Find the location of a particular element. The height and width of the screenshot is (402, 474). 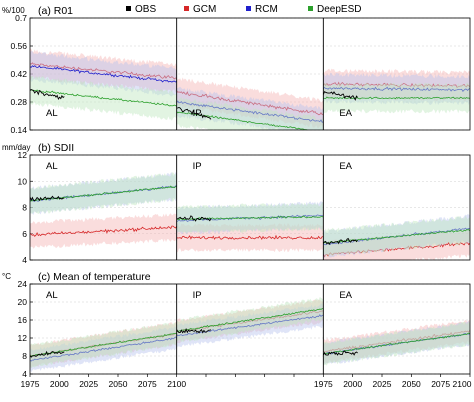

y-tick-label: 16 is located at coordinates (23, 320).